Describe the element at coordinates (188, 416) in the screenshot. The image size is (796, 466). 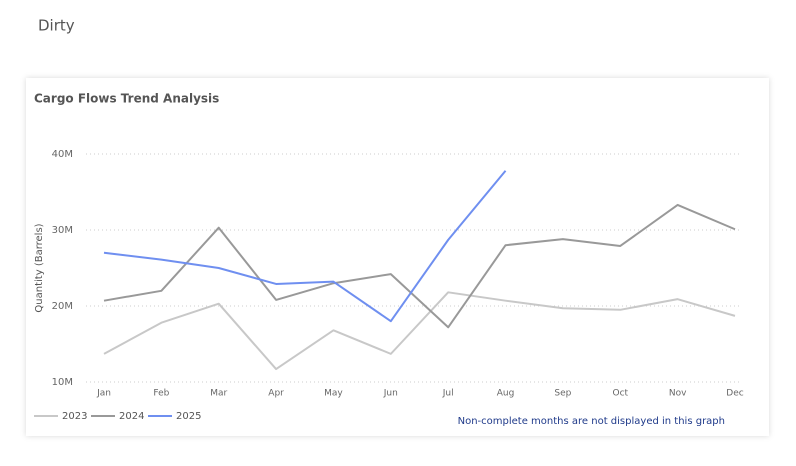
I see `legend-label: 2025` at that location.